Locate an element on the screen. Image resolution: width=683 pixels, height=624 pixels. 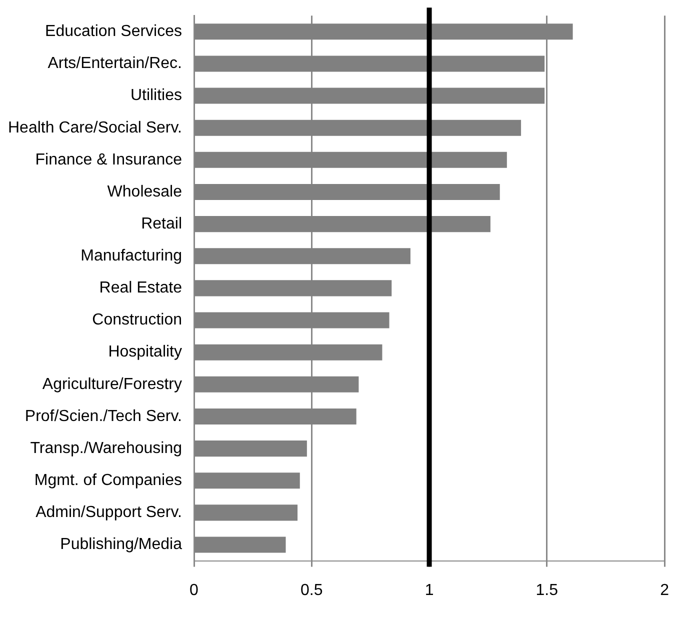
y-tick-label: Hospitality is located at coordinates (145, 352).